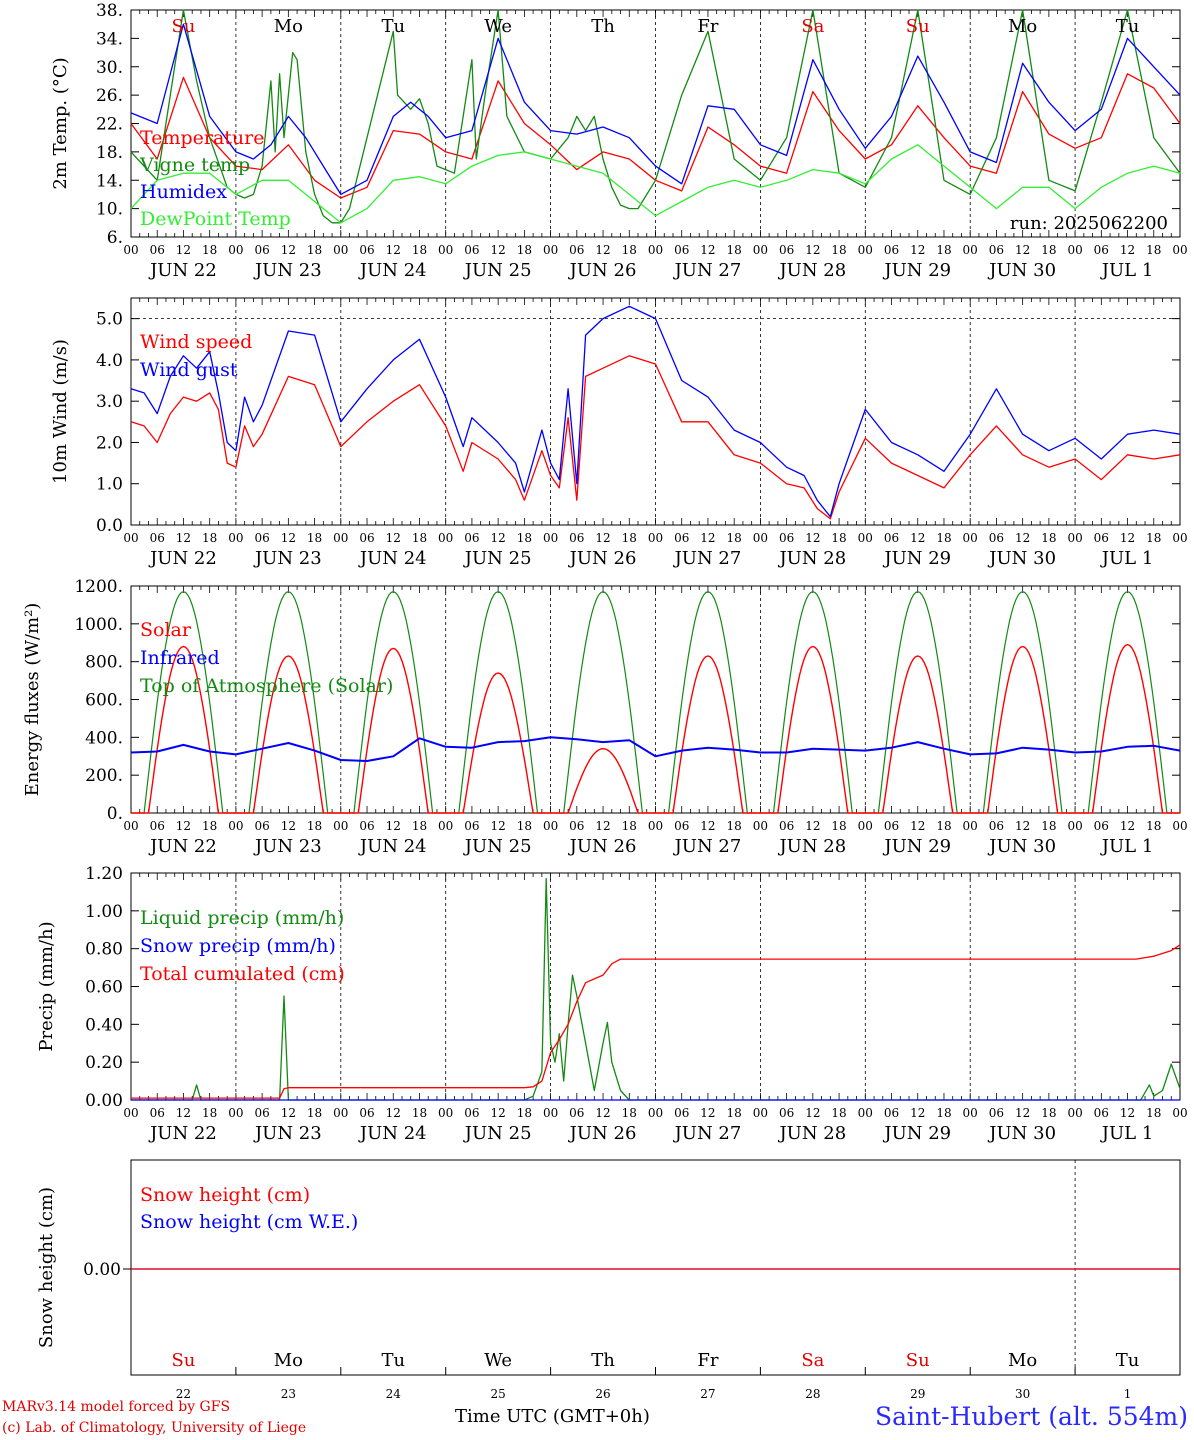 Image resolution: width=1194 pixels, height=1440 pixels. Describe the element at coordinates (104, 738) in the screenshot. I see `y-tick-label: 400.` at that location.